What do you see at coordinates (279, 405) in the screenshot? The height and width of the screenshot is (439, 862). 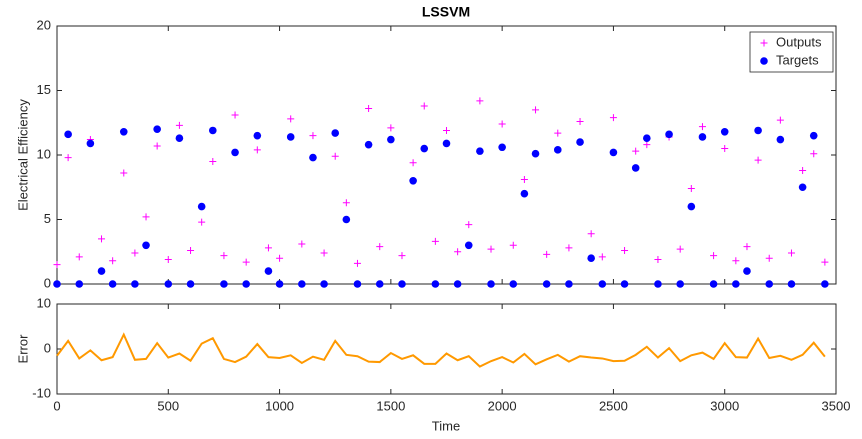 I see `x-tick-label: 1000` at bounding box center [279, 405].